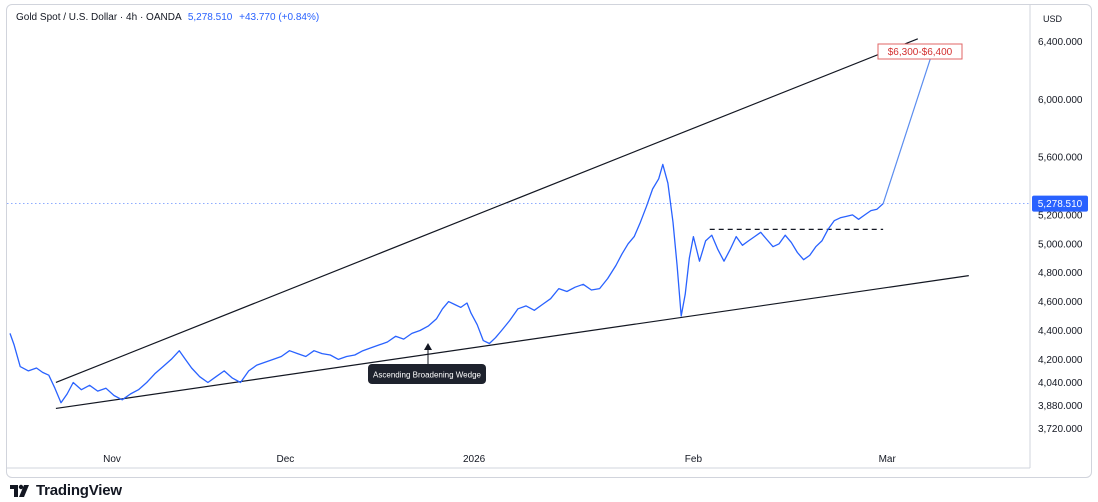 Image resolution: width=1098 pixels, height=502 pixels. What do you see at coordinates (474, 459) in the screenshot?
I see `x-tick-label: 2026` at bounding box center [474, 459].